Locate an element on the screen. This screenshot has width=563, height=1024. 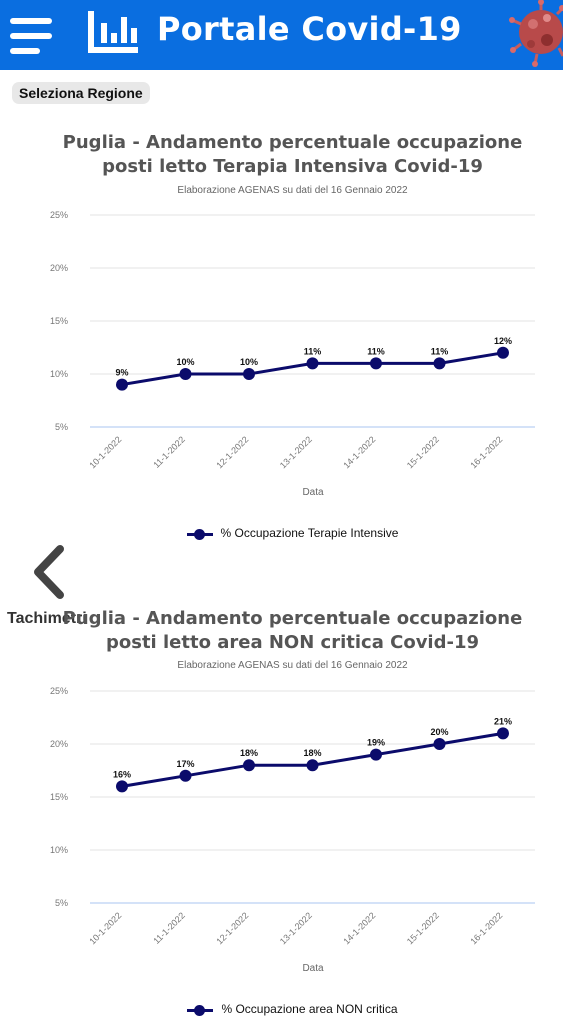
coronavirus-image is located at coordinates (536, 33).